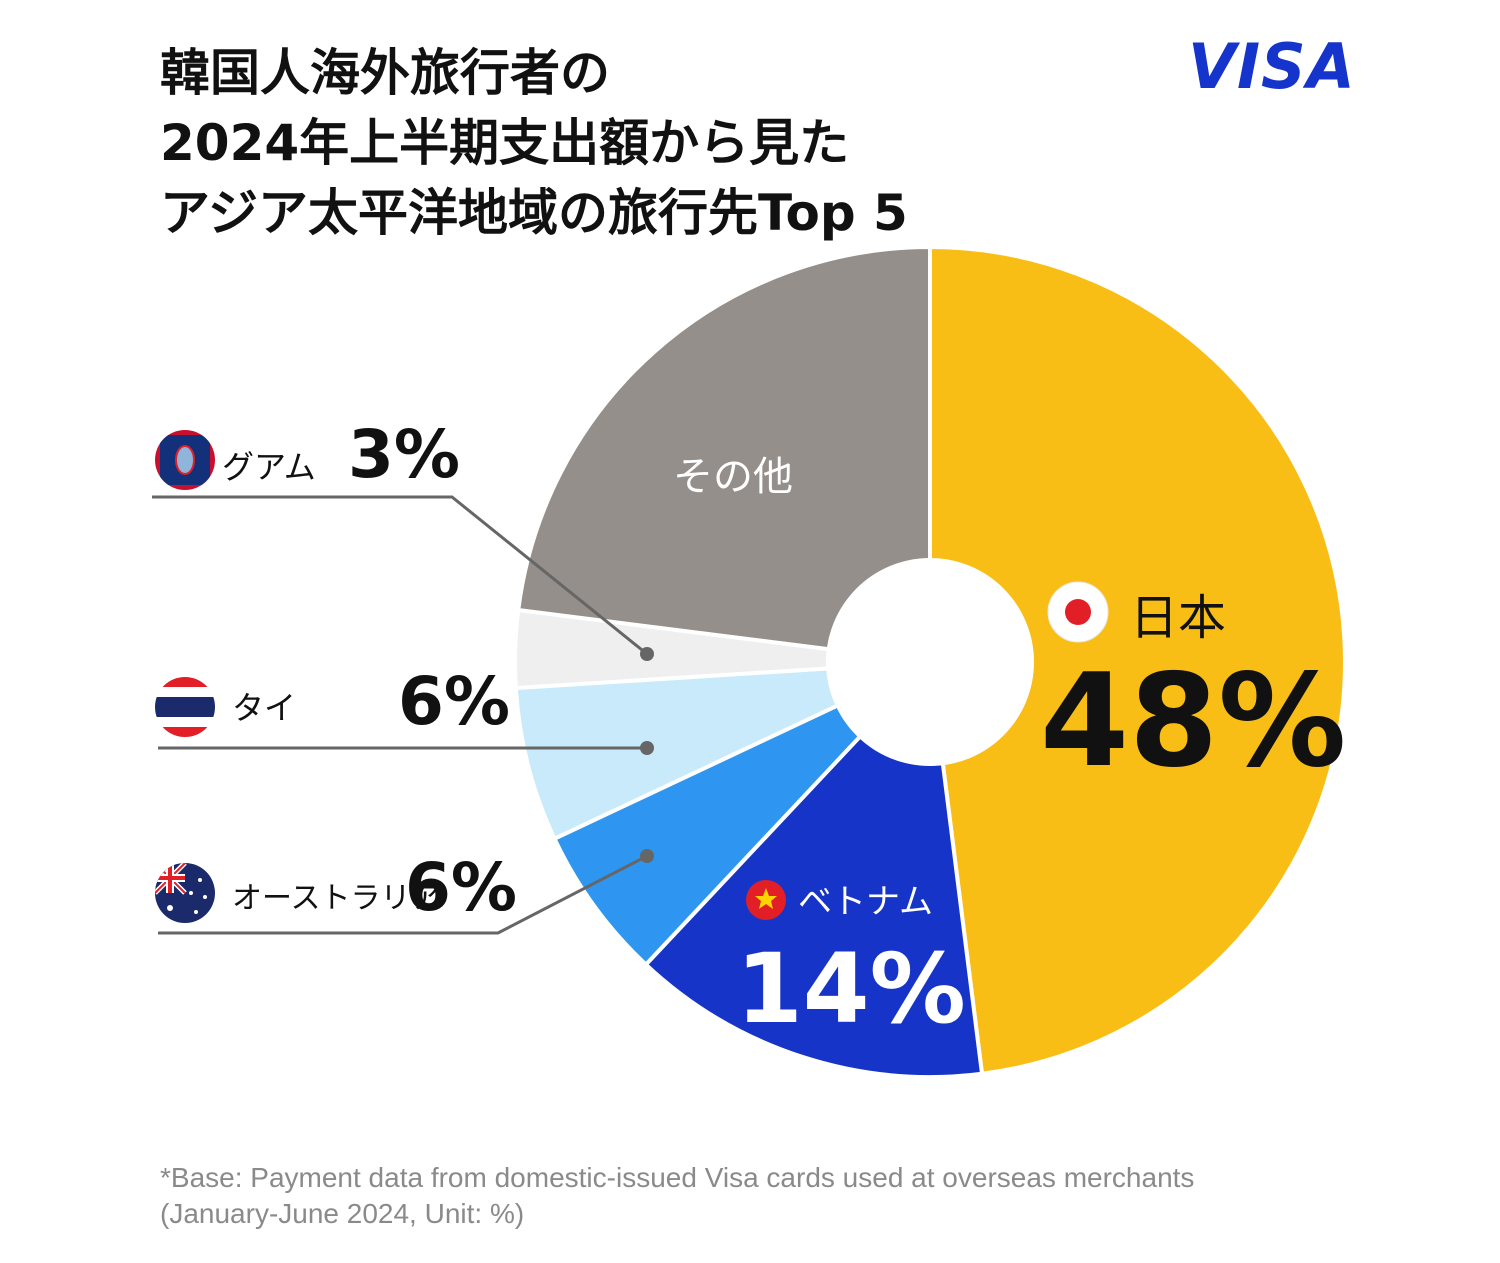 Image resolution: width=1500 pixels, height=1263 pixels. I want to click on value-japan: 48%, so click(1193, 721).